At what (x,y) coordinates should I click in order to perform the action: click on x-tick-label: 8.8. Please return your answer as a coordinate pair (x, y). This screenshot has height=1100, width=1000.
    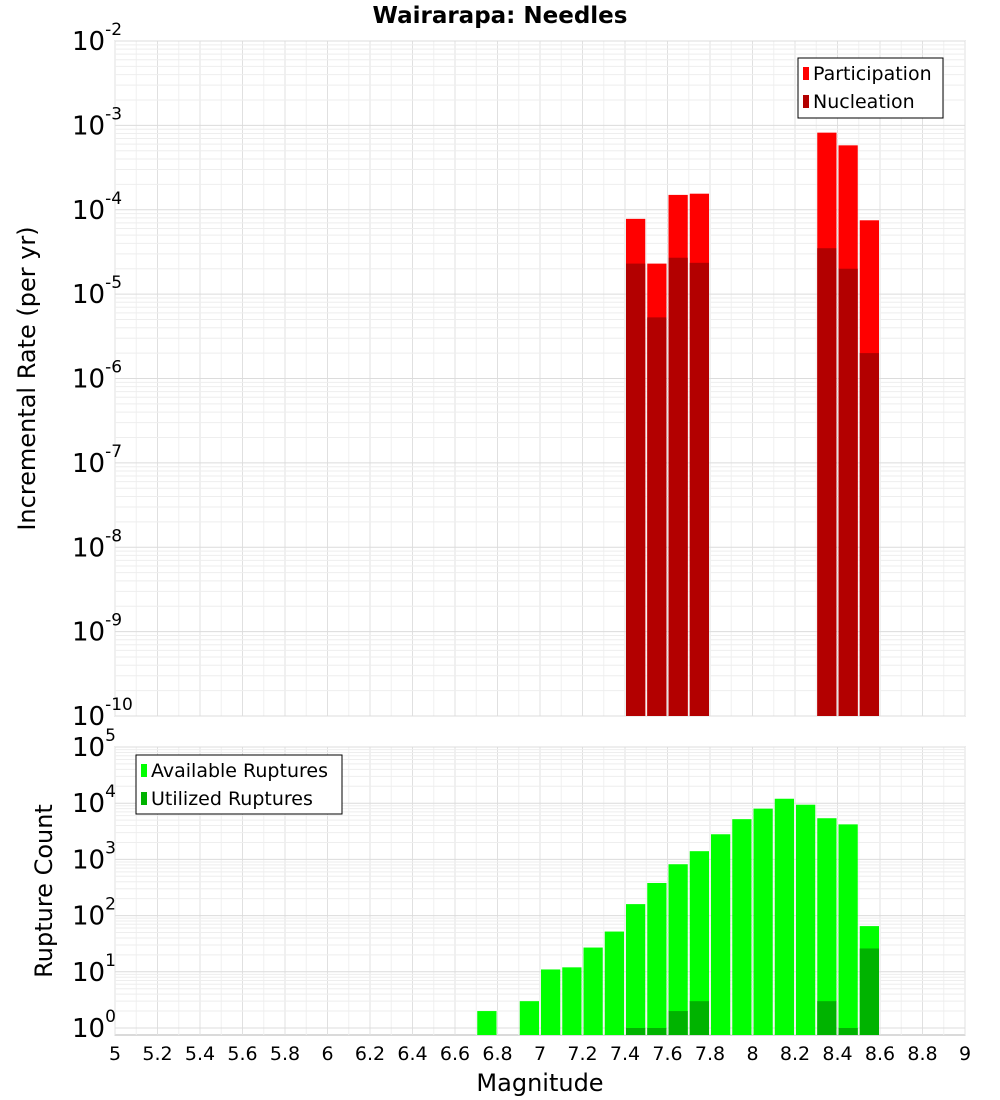
    Looking at the image, I should click on (922, 1054).